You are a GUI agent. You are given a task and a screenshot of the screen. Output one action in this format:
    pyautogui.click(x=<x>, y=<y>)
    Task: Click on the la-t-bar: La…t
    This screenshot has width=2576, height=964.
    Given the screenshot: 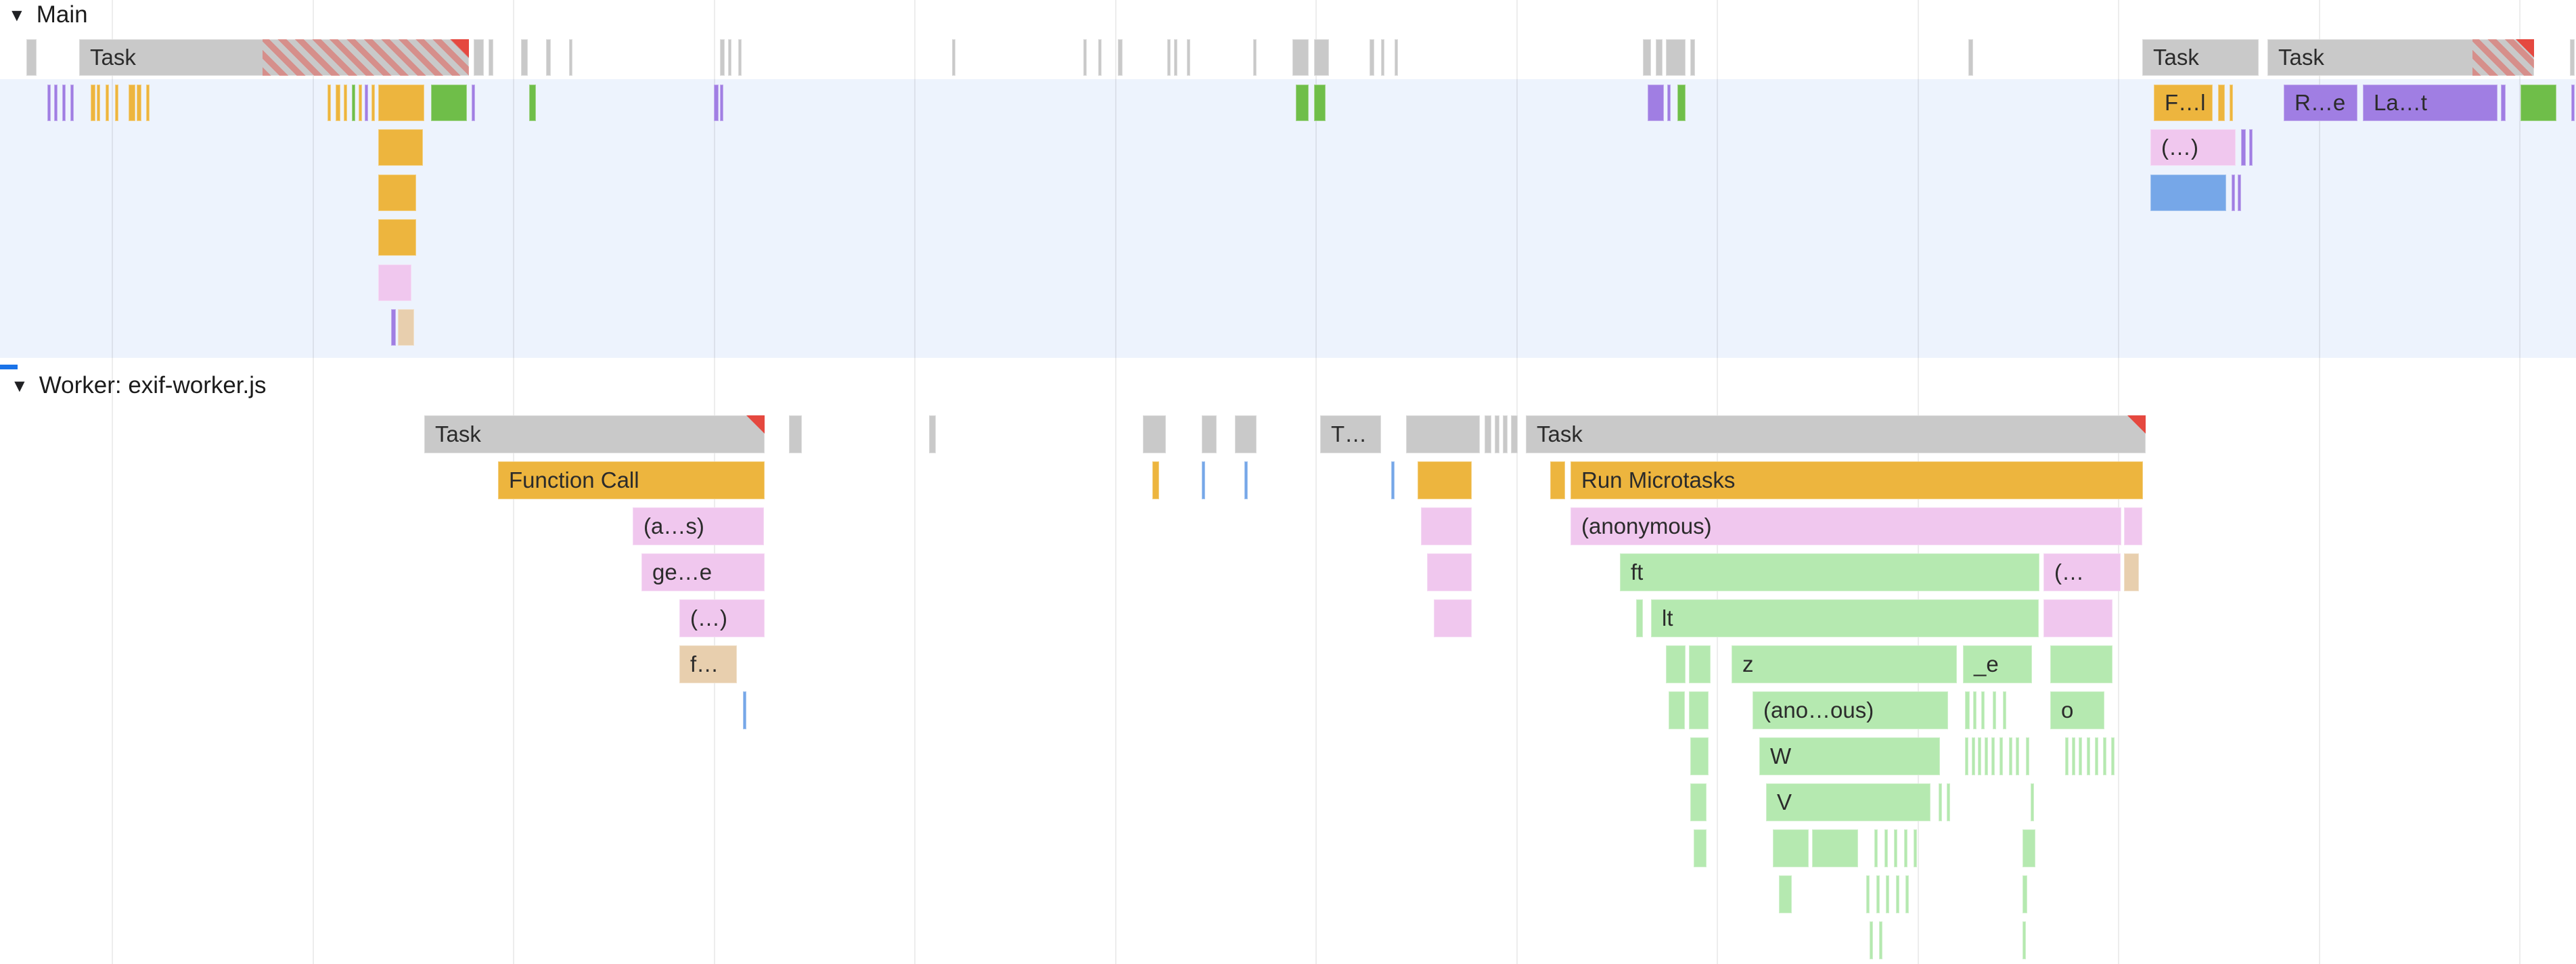 What is the action you would take?
    pyautogui.click(x=2430, y=103)
    